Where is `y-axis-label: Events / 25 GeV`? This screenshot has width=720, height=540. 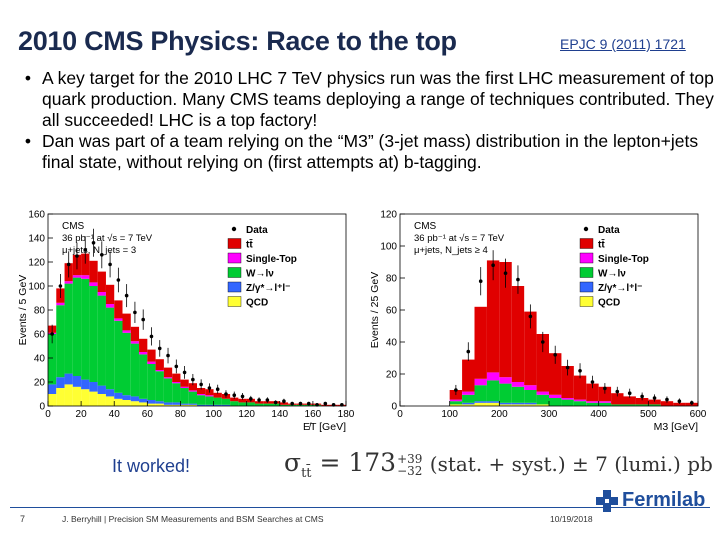
y-axis-label: Events / 25 GeV is located at coordinates (375, 310).